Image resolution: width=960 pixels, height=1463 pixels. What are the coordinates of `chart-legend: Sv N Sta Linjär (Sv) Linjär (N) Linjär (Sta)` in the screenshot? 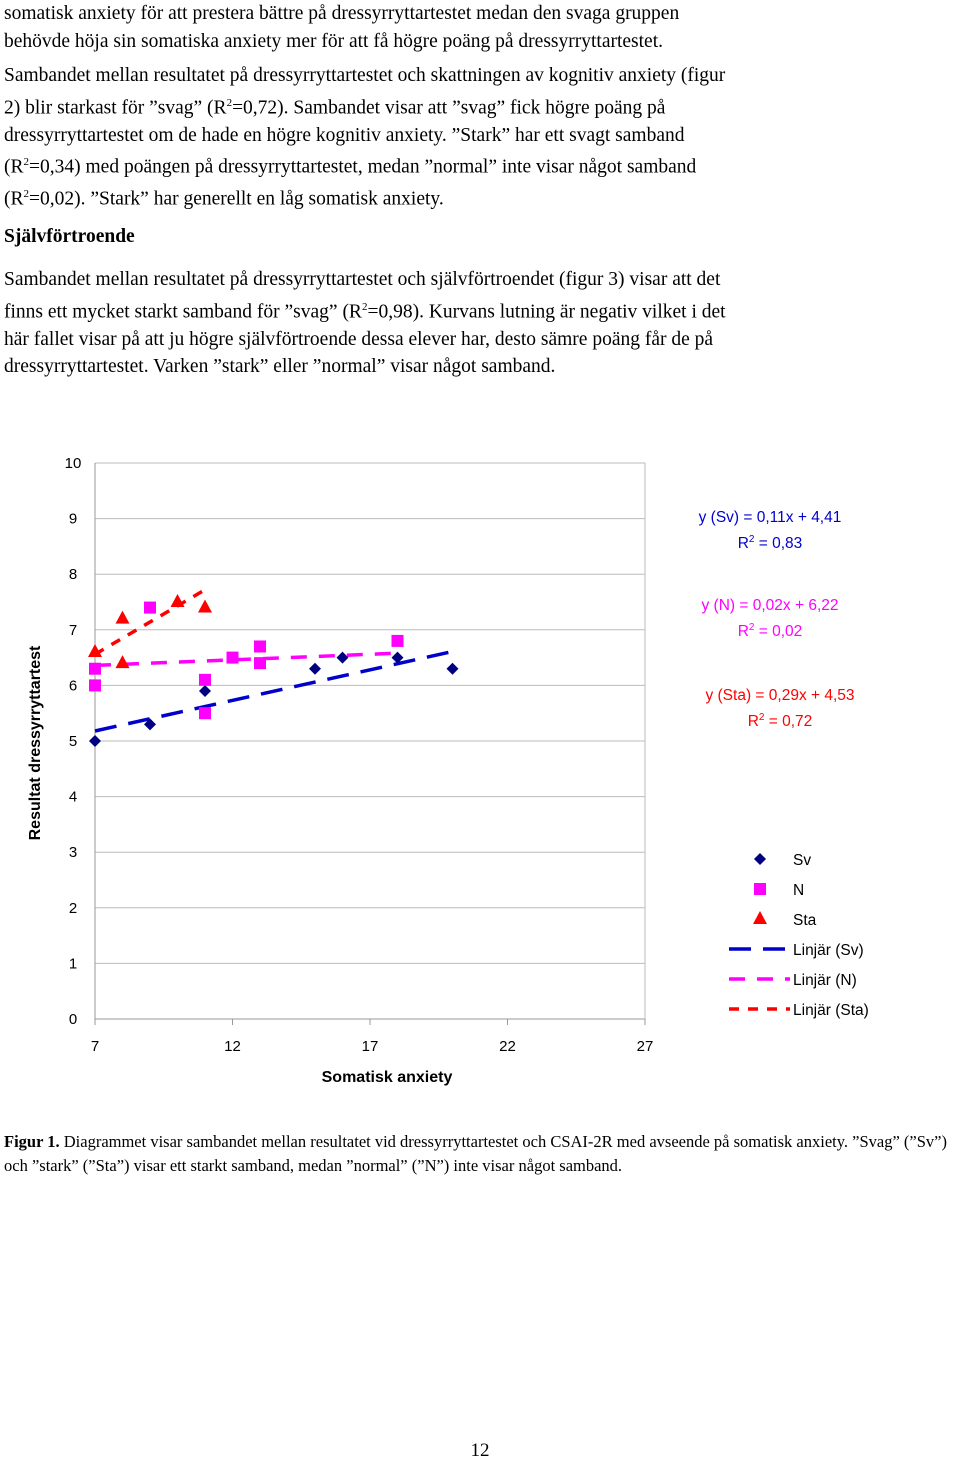 It's located at (799, 935).